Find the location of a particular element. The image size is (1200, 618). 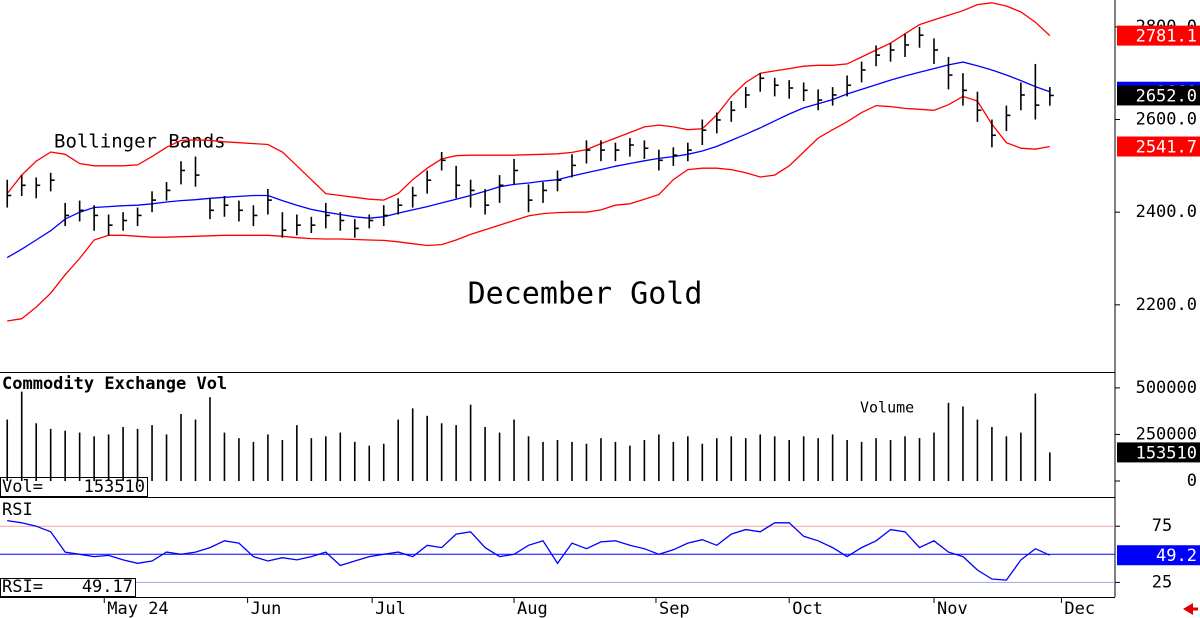

chart-title: December Gold is located at coordinates (585, 294).